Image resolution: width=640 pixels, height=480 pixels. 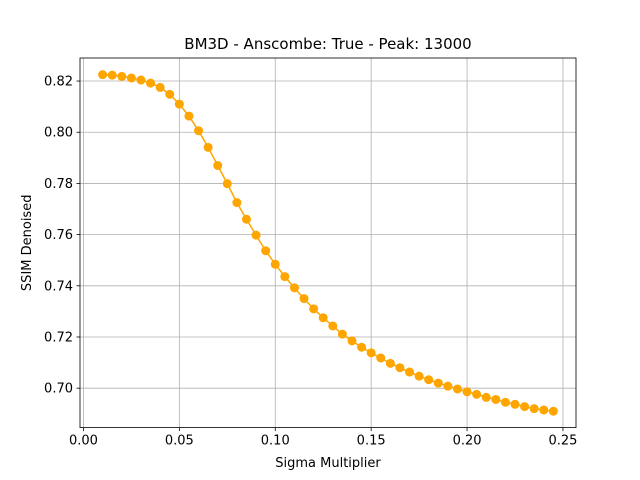 I want to click on x-tick-label: 0.10, so click(x=275, y=441).